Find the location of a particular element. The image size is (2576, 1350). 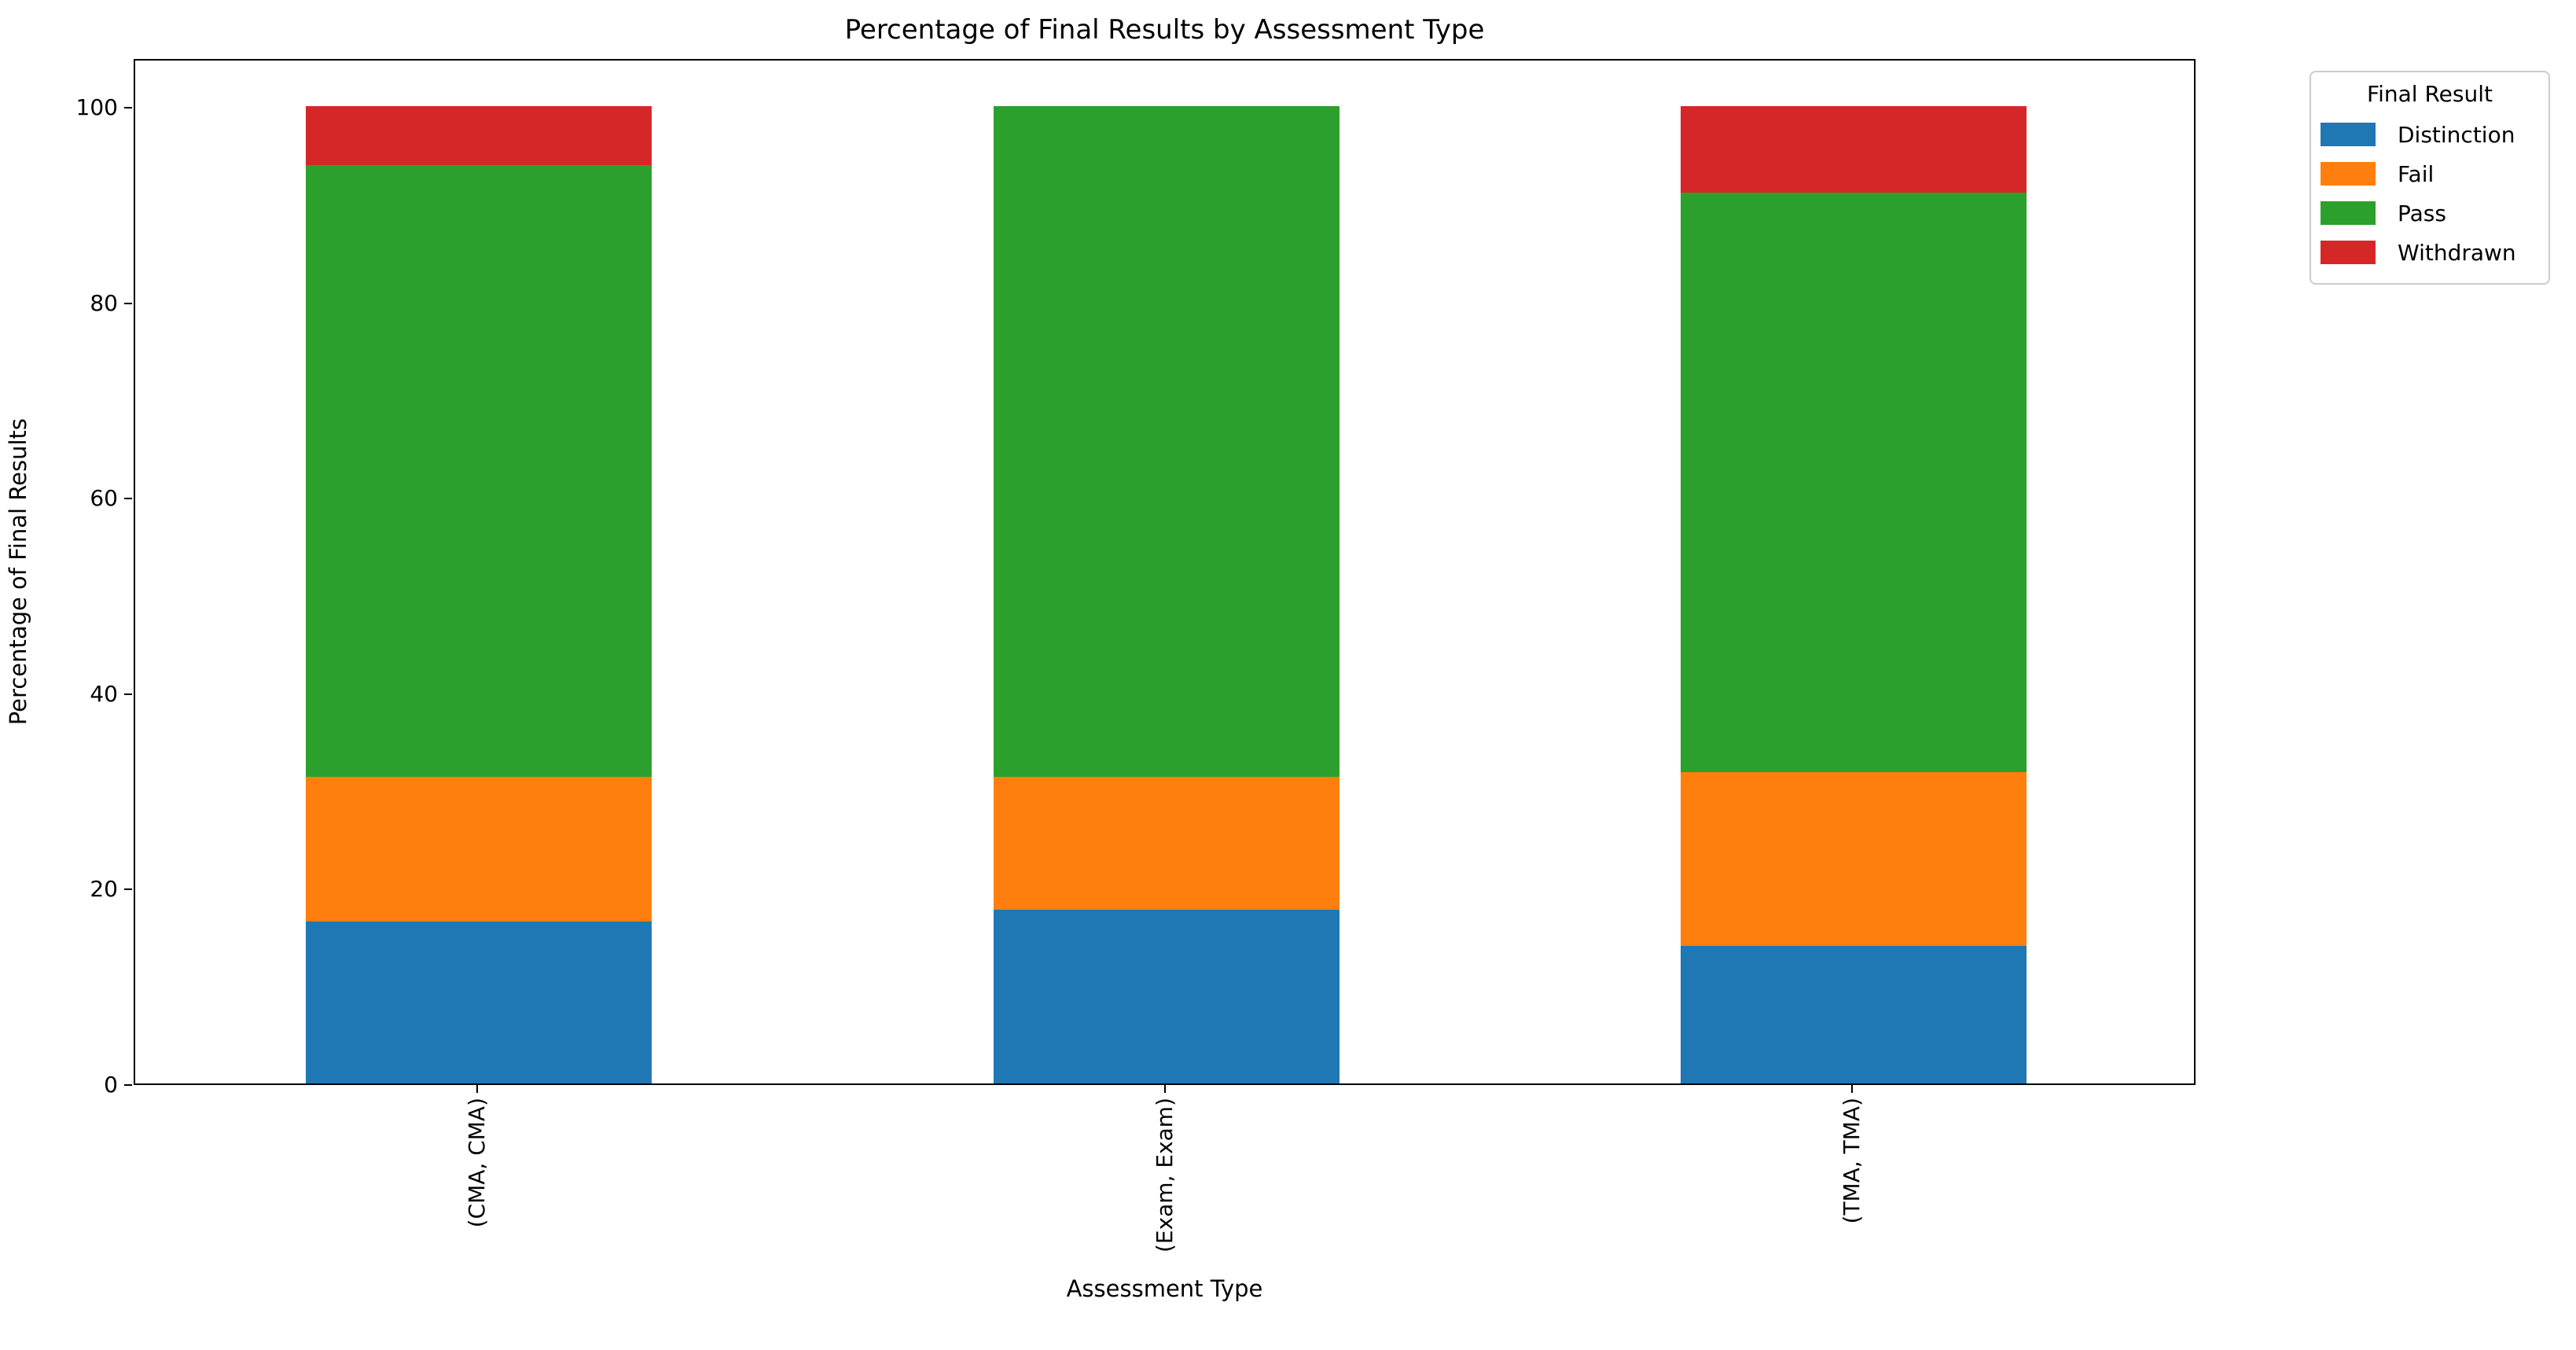

x-axis-label: Assessment Type is located at coordinates (1164, 1288).